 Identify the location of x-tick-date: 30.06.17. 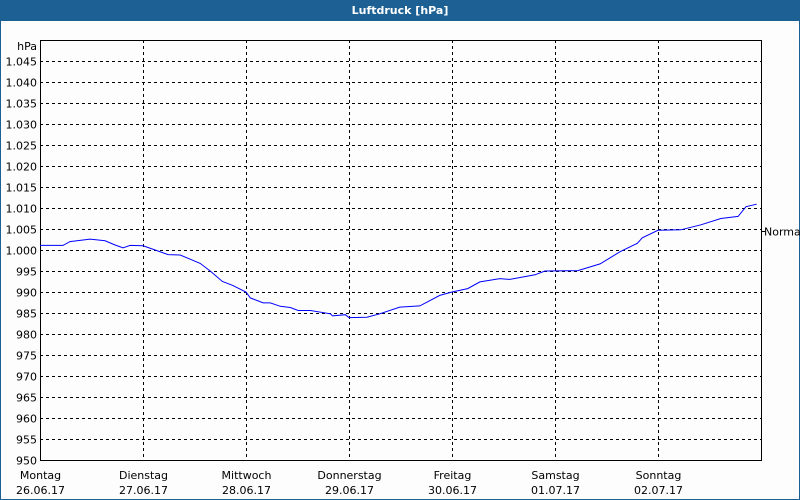
(452, 490).